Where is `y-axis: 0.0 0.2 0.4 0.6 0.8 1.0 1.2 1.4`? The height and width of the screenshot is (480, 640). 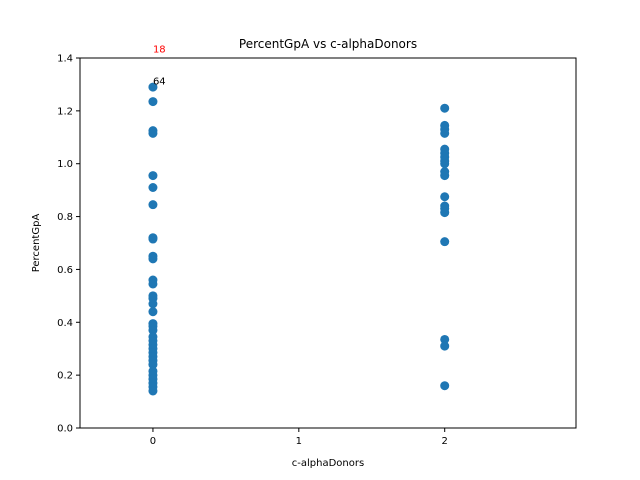
y-axis: 0.0 0.2 0.4 0.6 0.8 1.0 1.2 1.4 is located at coordinates (68, 244).